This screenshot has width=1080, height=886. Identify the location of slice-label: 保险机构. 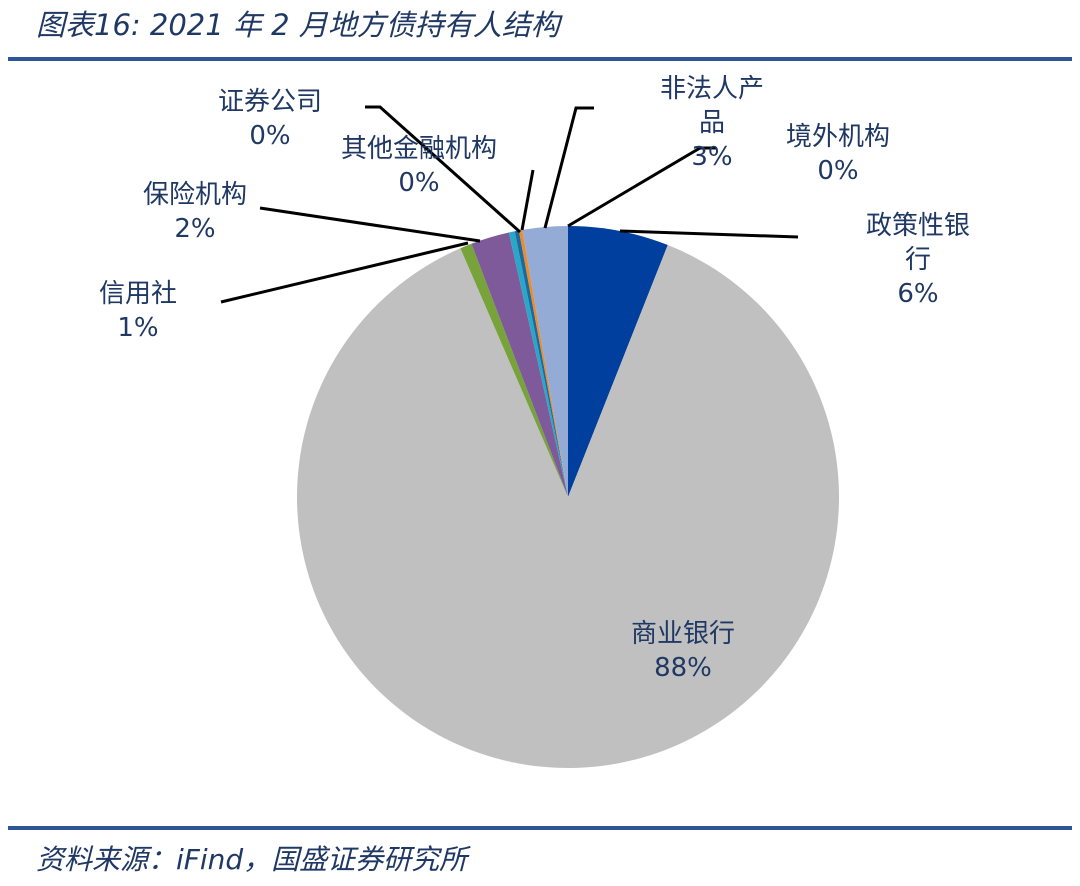
(195, 195).